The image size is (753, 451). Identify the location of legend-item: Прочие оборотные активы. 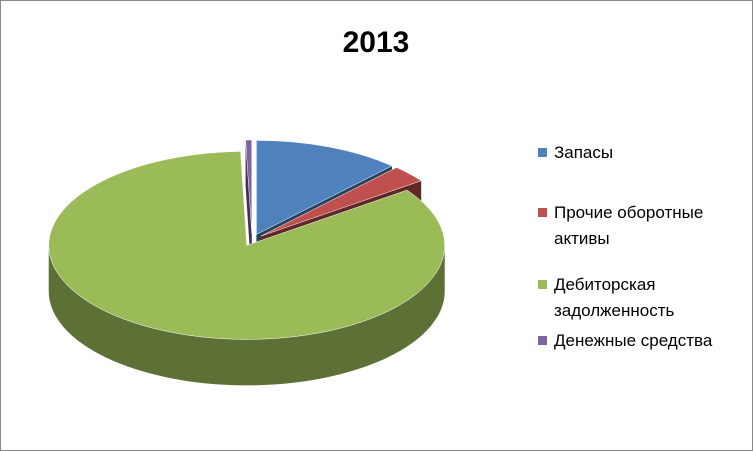
(643, 226).